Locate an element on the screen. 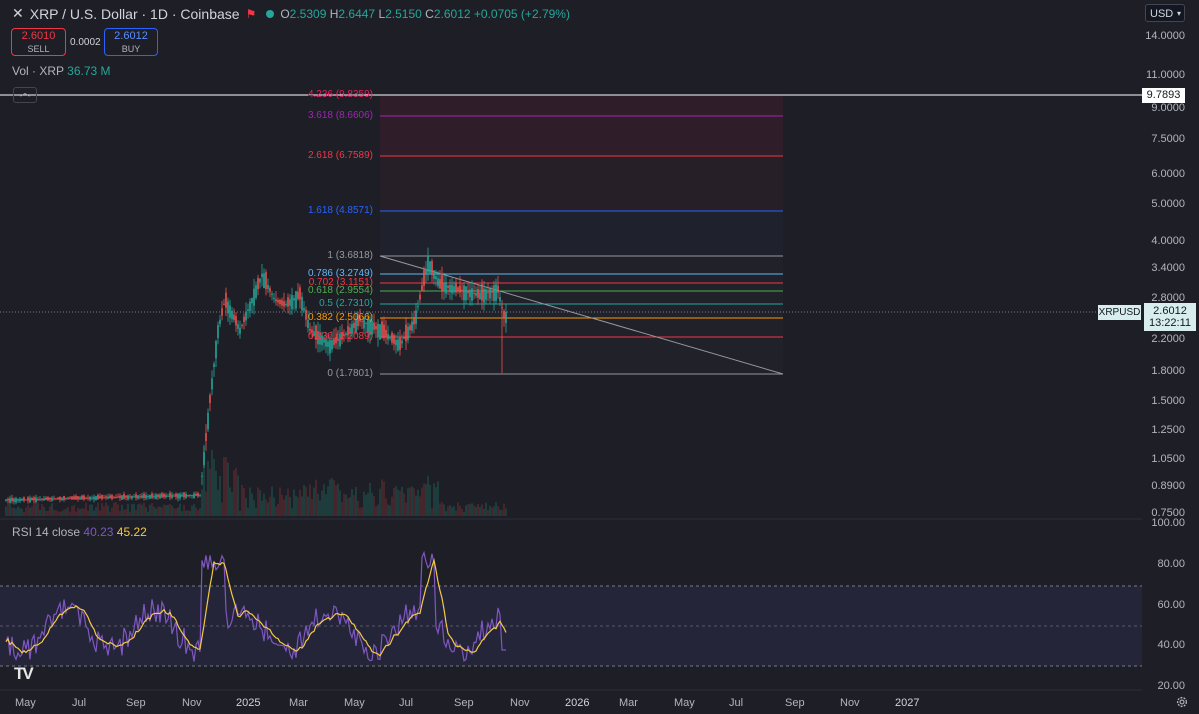 Image resolution: width=1199 pixels, height=714 pixels. fib-level-label: 0.702 (3.1151) is located at coordinates (340, 282).